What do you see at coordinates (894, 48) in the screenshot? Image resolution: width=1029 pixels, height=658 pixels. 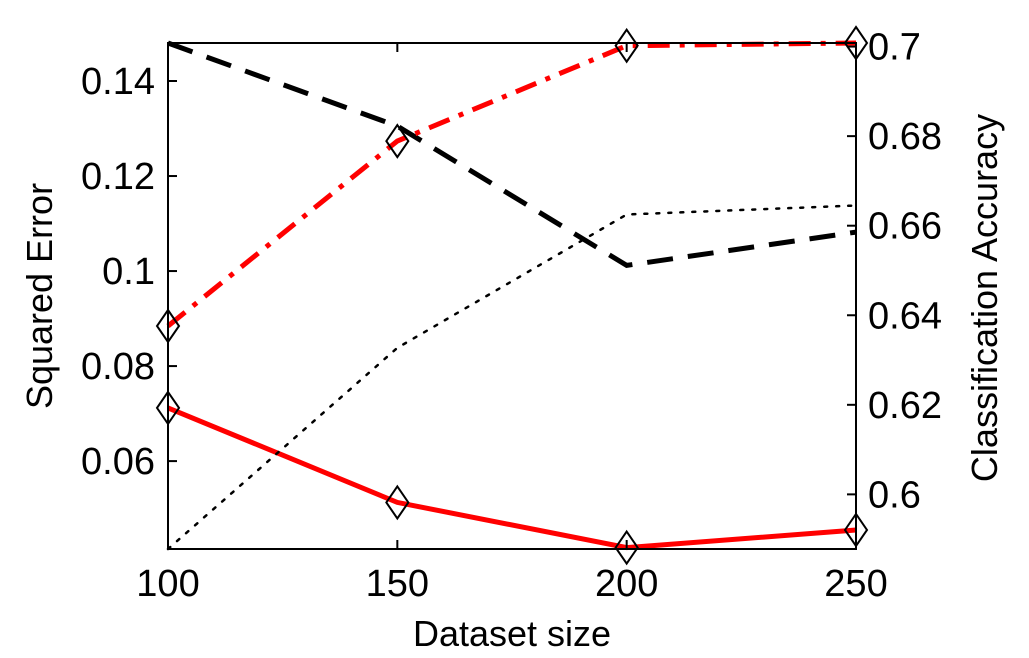 I see `right-y-tick-label: 0.7` at bounding box center [894, 48].